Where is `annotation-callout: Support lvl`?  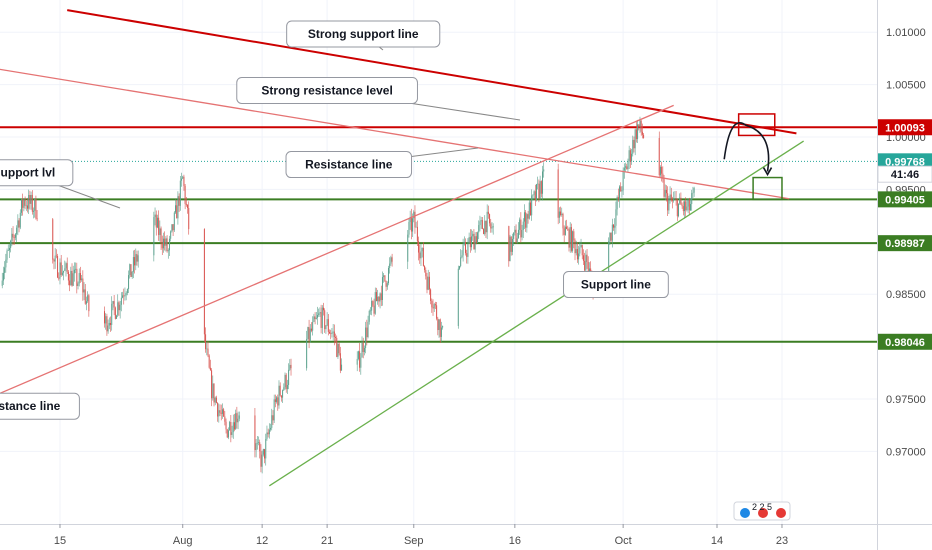
annotation-callout: Support lvl is located at coordinates (60, 184).